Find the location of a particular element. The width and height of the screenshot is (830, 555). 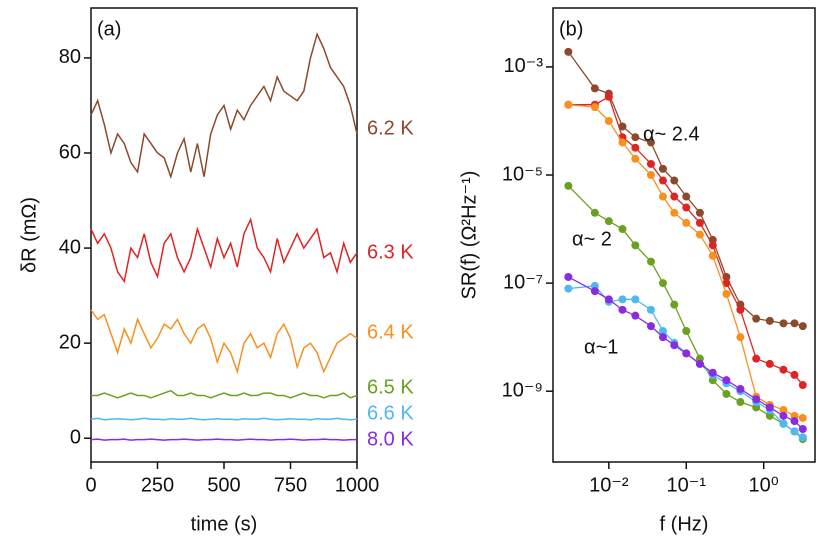

x-tick-label: 10⁻² is located at coordinates (609, 485).